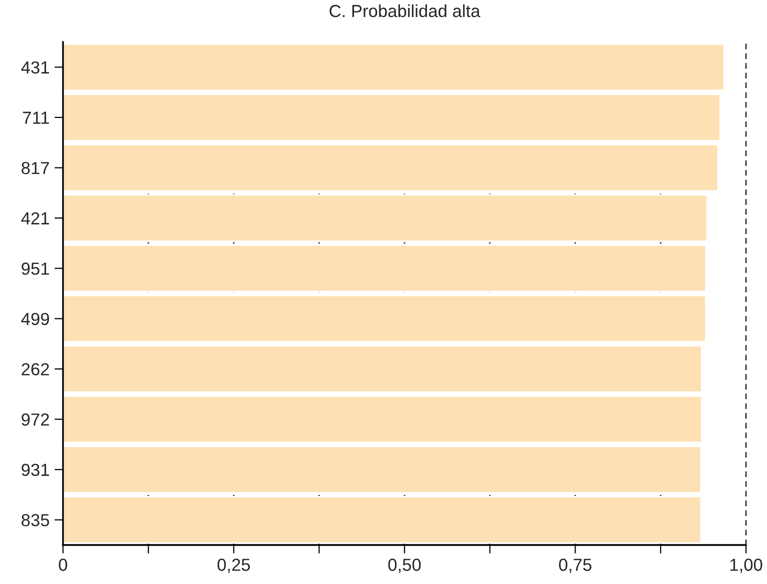 This screenshot has width=767, height=584. What do you see at coordinates (63, 564) in the screenshot?
I see `x-tick-label: 0` at bounding box center [63, 564].